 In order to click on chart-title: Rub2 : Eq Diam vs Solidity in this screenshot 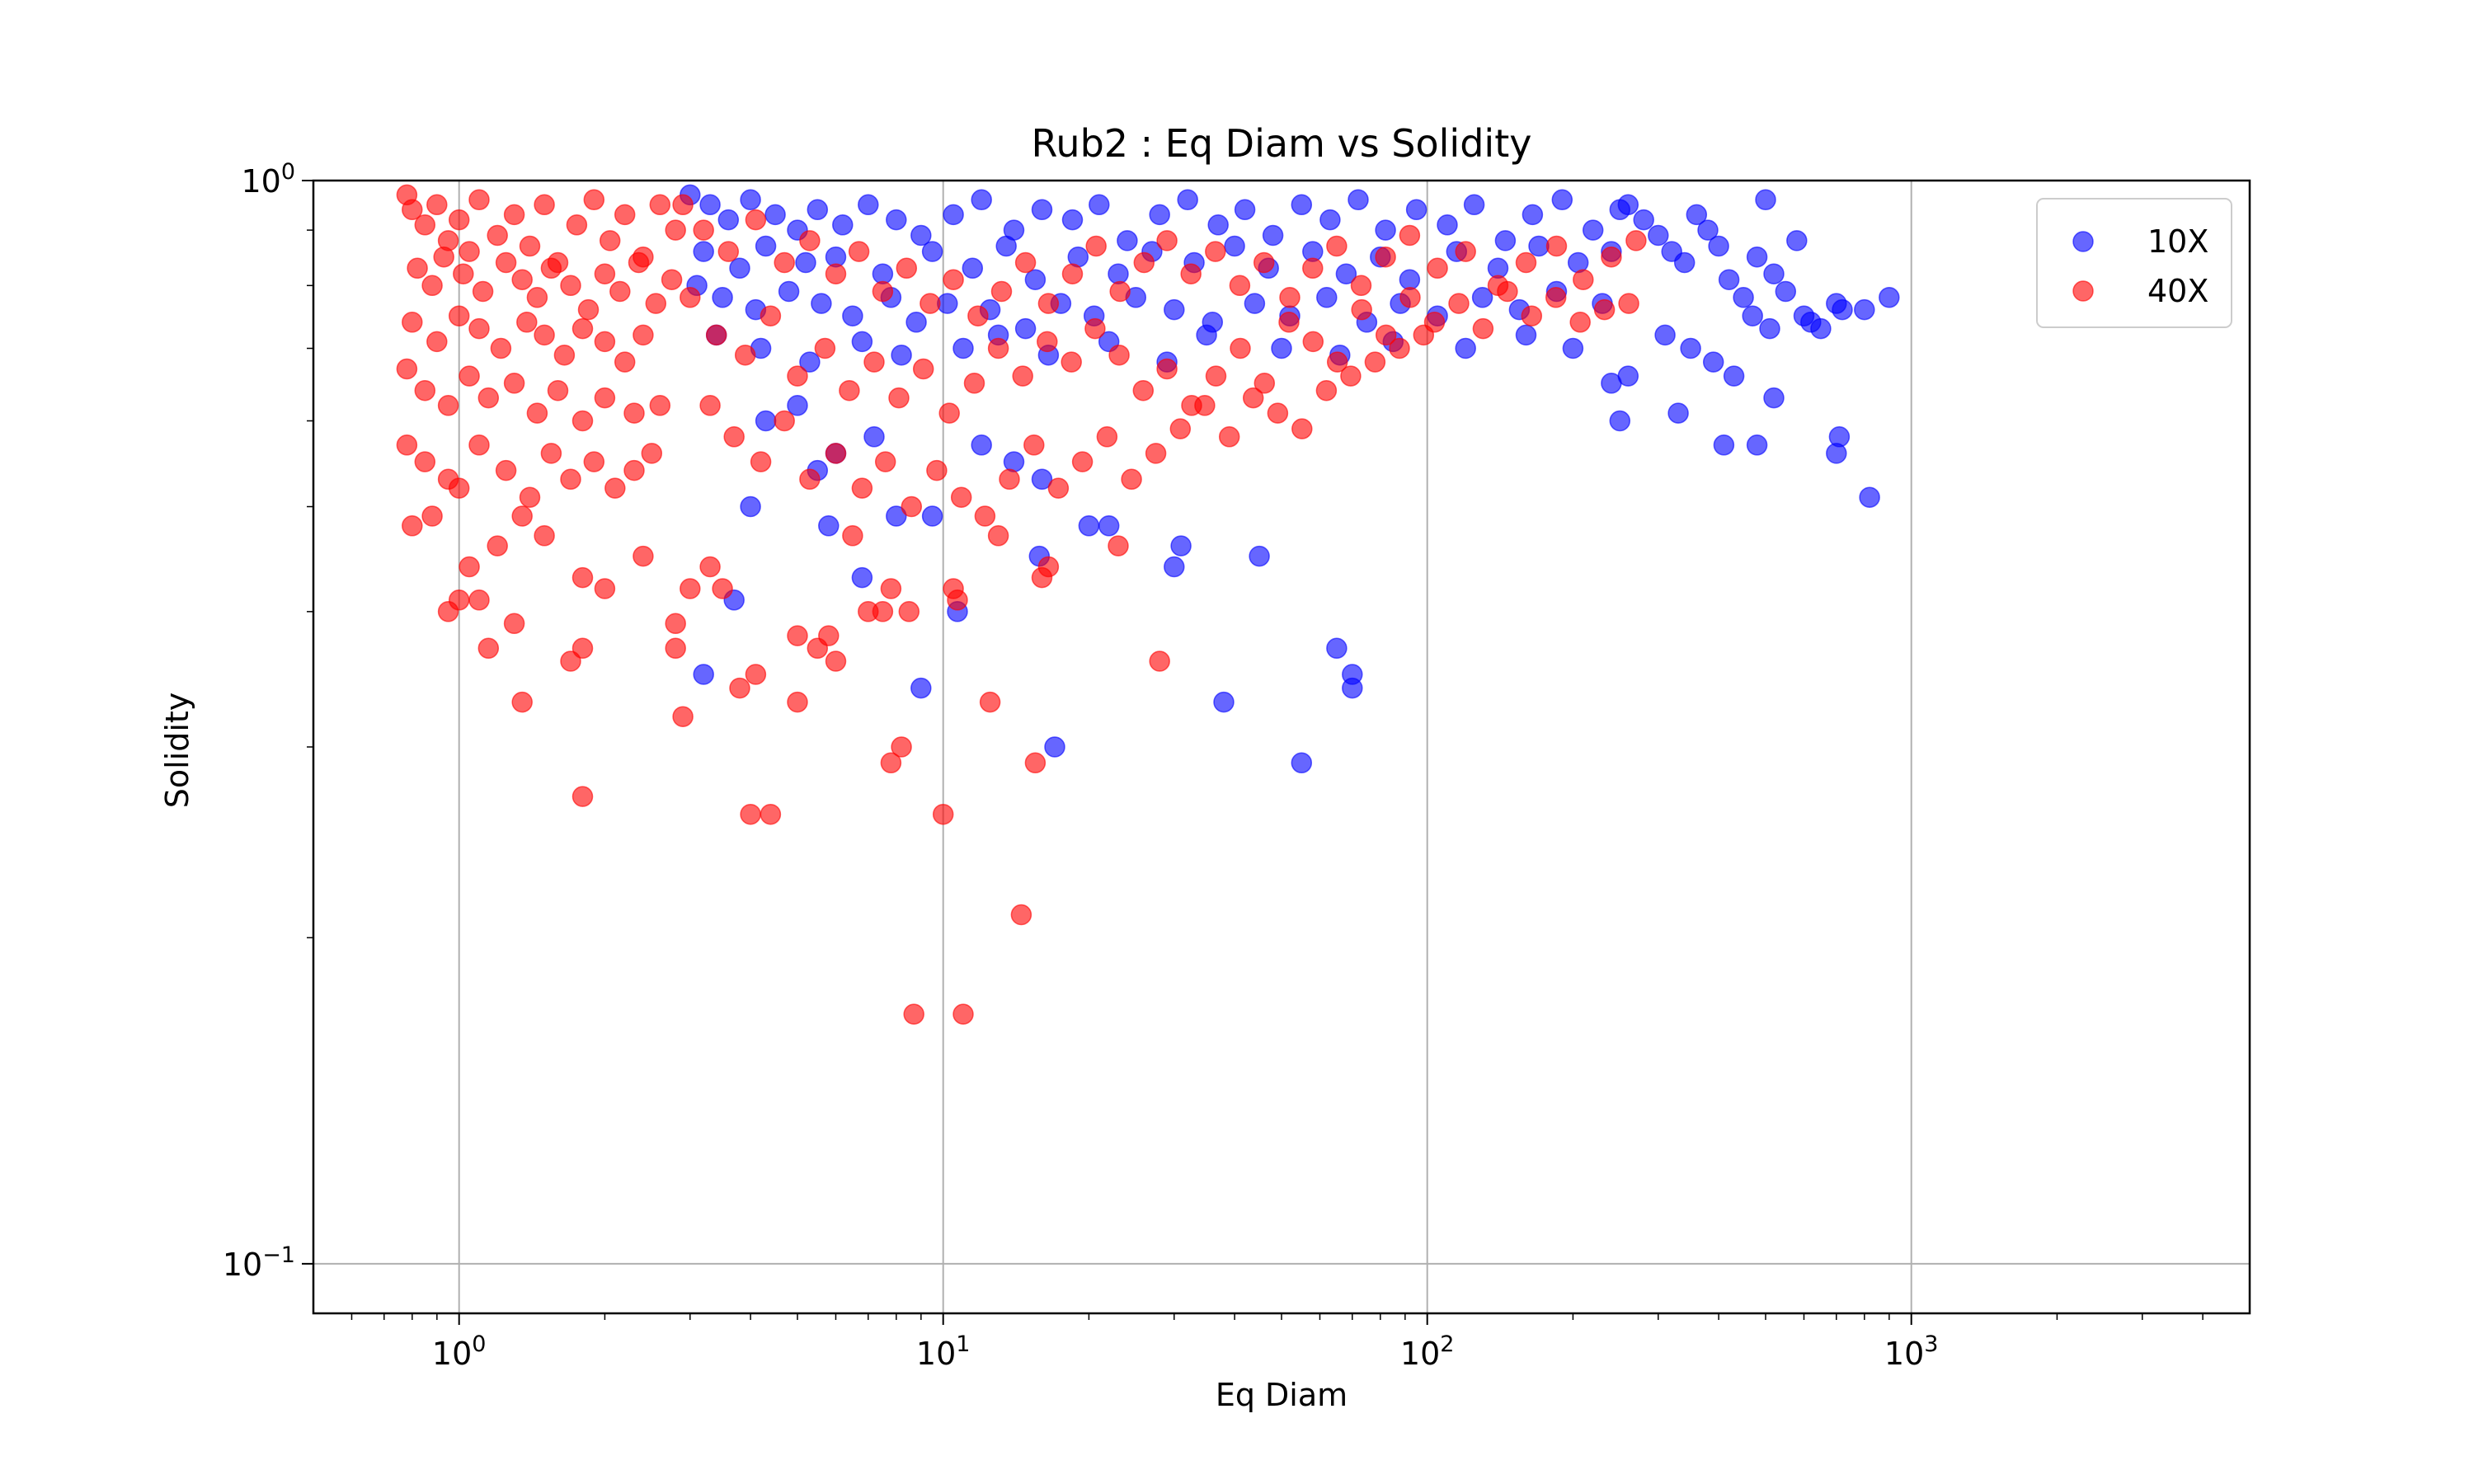, I will do `click(1282, 143)`.